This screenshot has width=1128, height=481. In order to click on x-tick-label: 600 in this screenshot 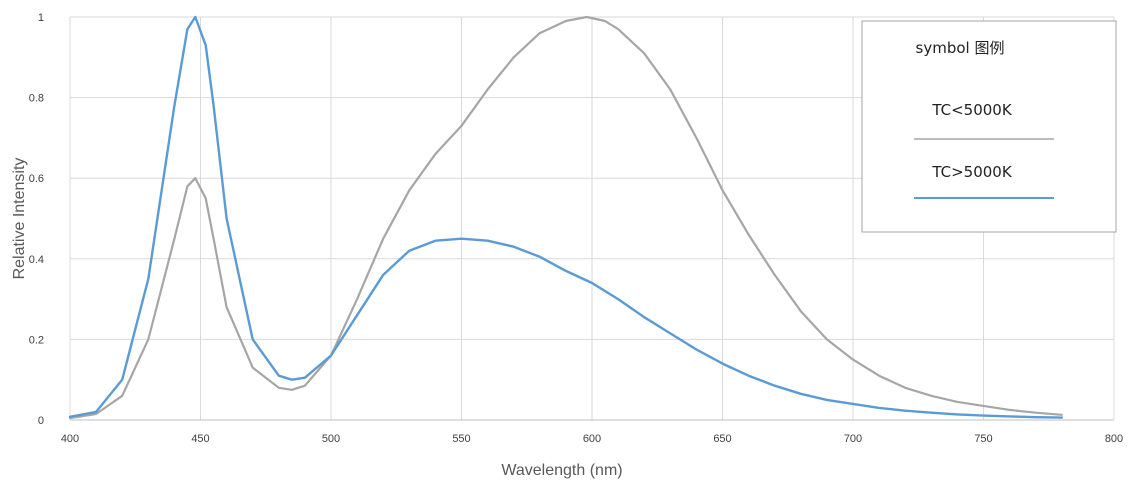, I will do `click(592, 439)`.